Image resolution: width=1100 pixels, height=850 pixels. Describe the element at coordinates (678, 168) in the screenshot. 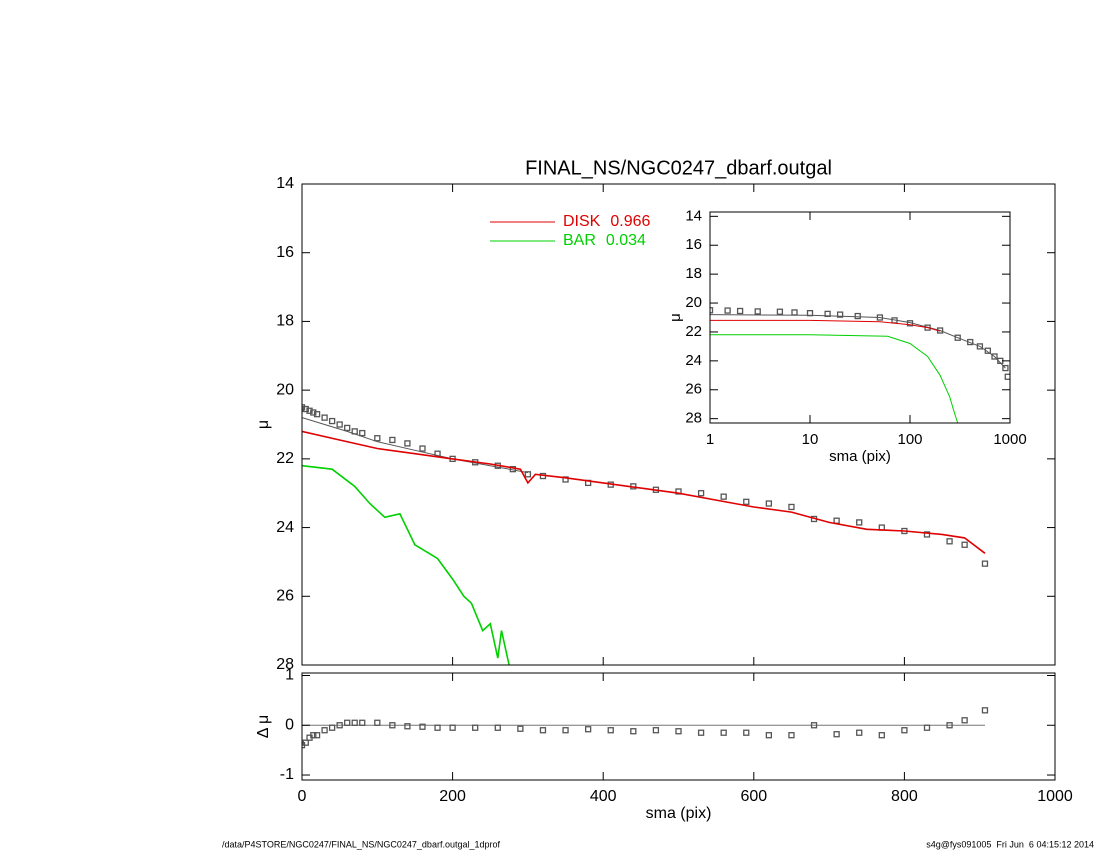

I see `chart-title: FINAL_NS/NGC0247_dbarf.outgal` at that location.